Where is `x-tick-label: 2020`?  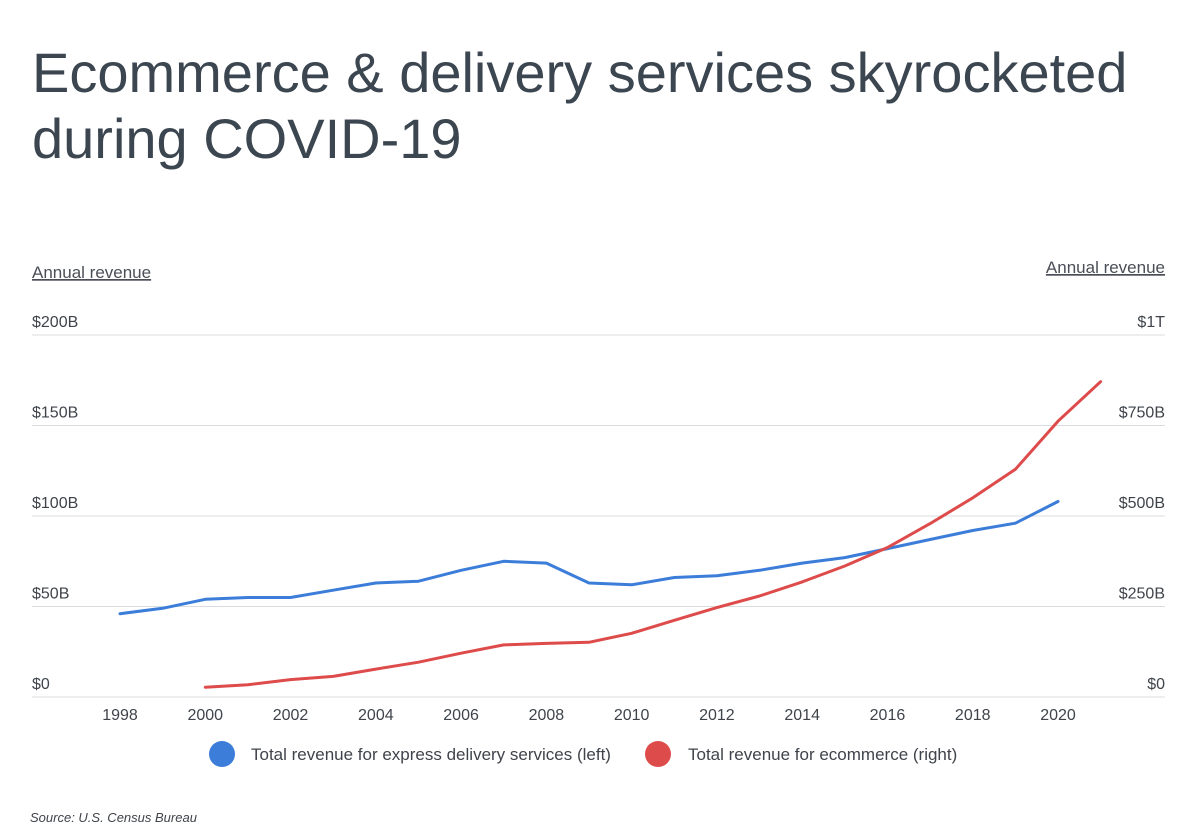
x-tick-label: 2020 is located at coordinates (1058, 715).